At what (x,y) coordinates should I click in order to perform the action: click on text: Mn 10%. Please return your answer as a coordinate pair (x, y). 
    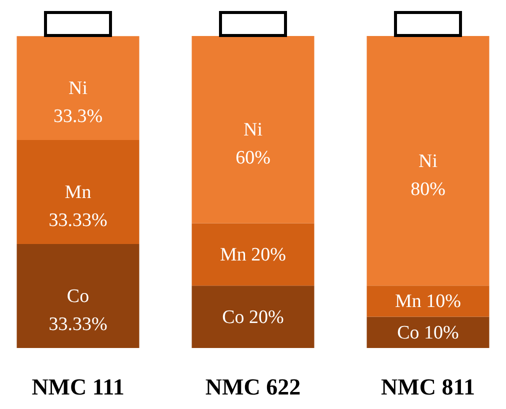
    Looking at the image, I should click on (428, 301).